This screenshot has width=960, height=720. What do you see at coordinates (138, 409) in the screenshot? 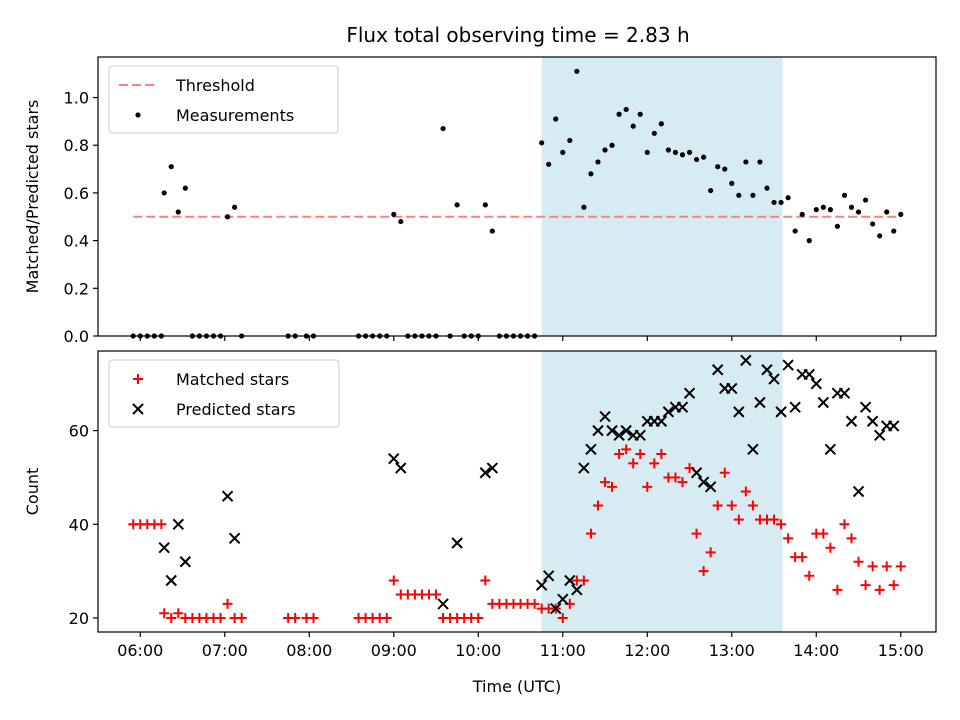
I see `legend-swatch` at bounding box center [138, 409].